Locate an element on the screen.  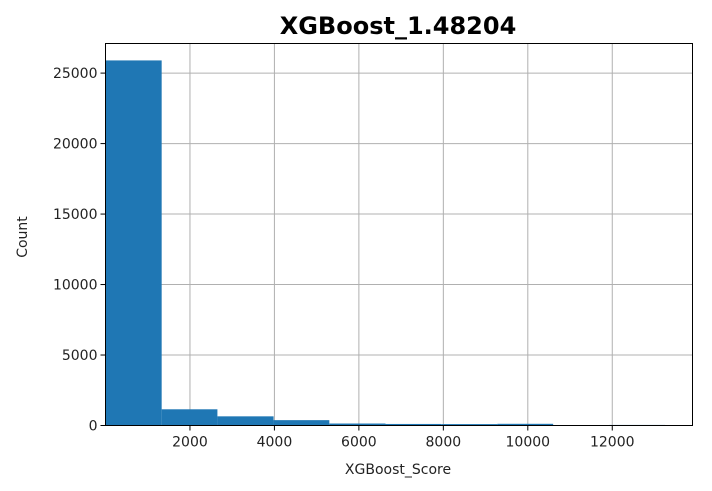
y-axis-label: Count is located at coordinates (23, 237).